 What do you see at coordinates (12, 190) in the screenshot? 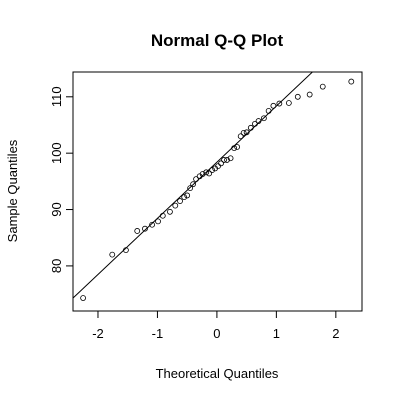
I see `y-axis-label: Sample Quantiles` at bounding box center [12, 190].